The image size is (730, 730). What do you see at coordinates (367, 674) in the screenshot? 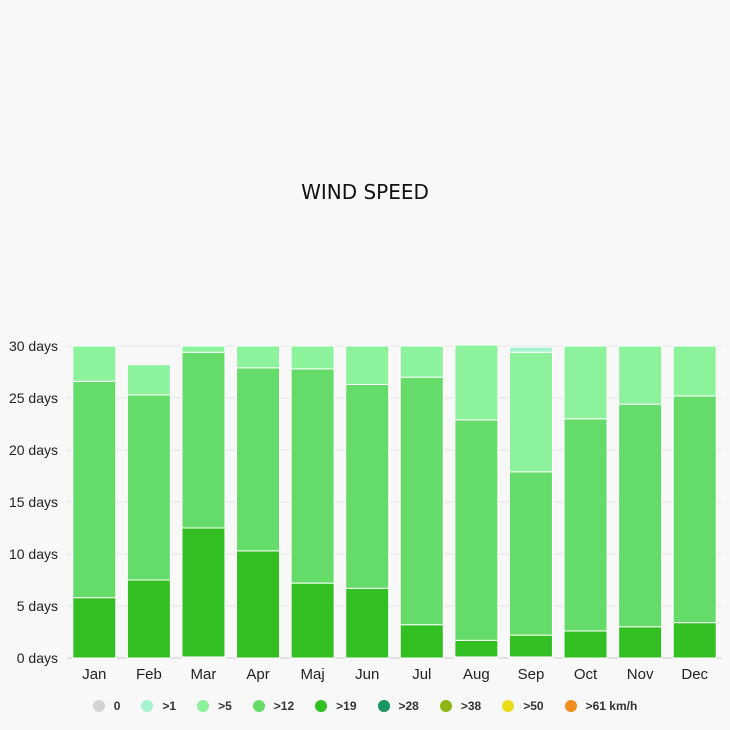
I see `x-tick-label: Jun` at bounding box center [367, 674].